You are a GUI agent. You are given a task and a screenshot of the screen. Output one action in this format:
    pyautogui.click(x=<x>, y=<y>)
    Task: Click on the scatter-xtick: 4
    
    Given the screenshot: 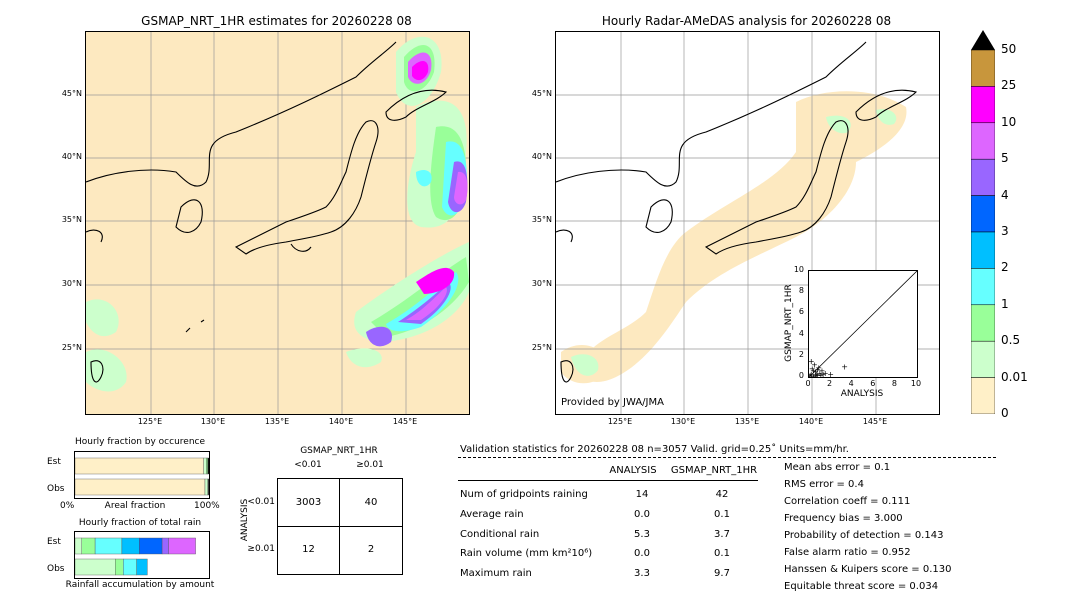 What is the action you would take?
    pyautogui.click(x=851, y=383)
    